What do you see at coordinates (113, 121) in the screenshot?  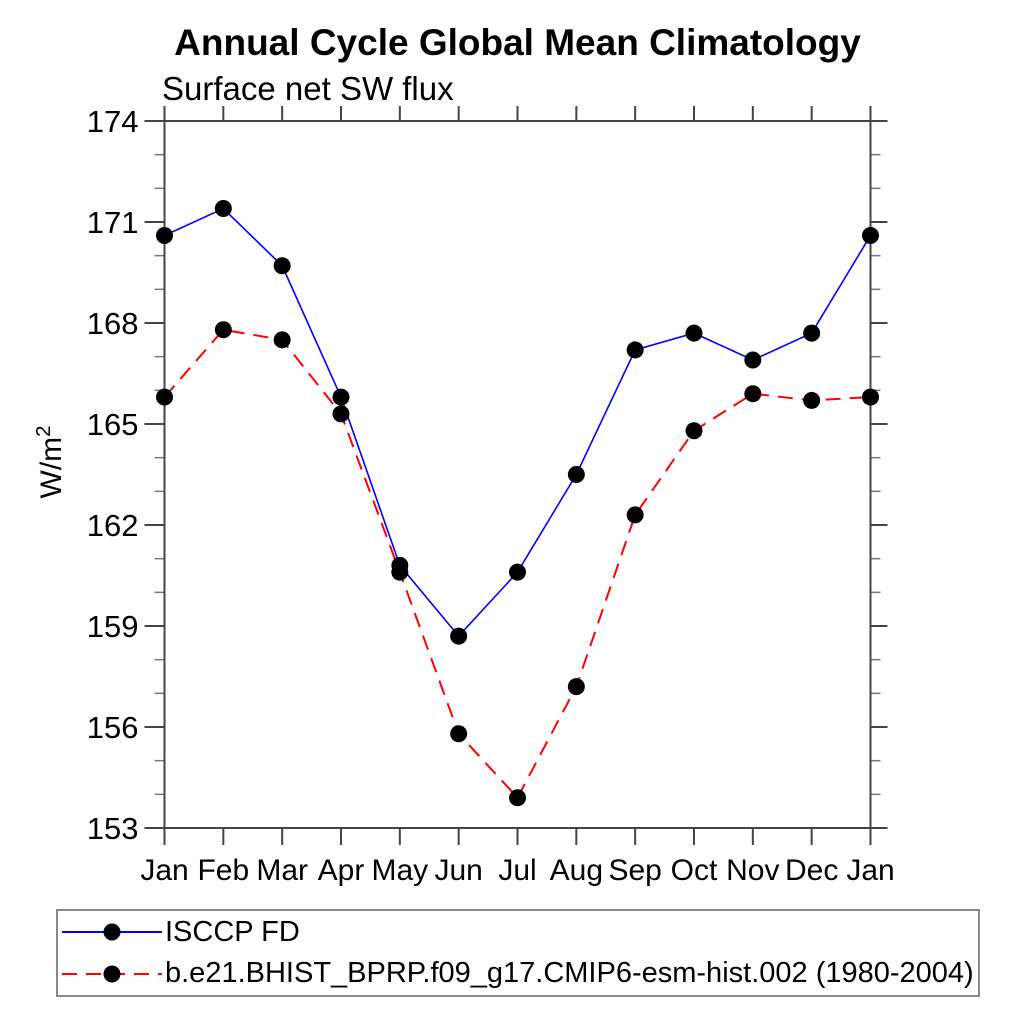 I see `y-tick-label-174: 174` at bounding box center [113, 121].